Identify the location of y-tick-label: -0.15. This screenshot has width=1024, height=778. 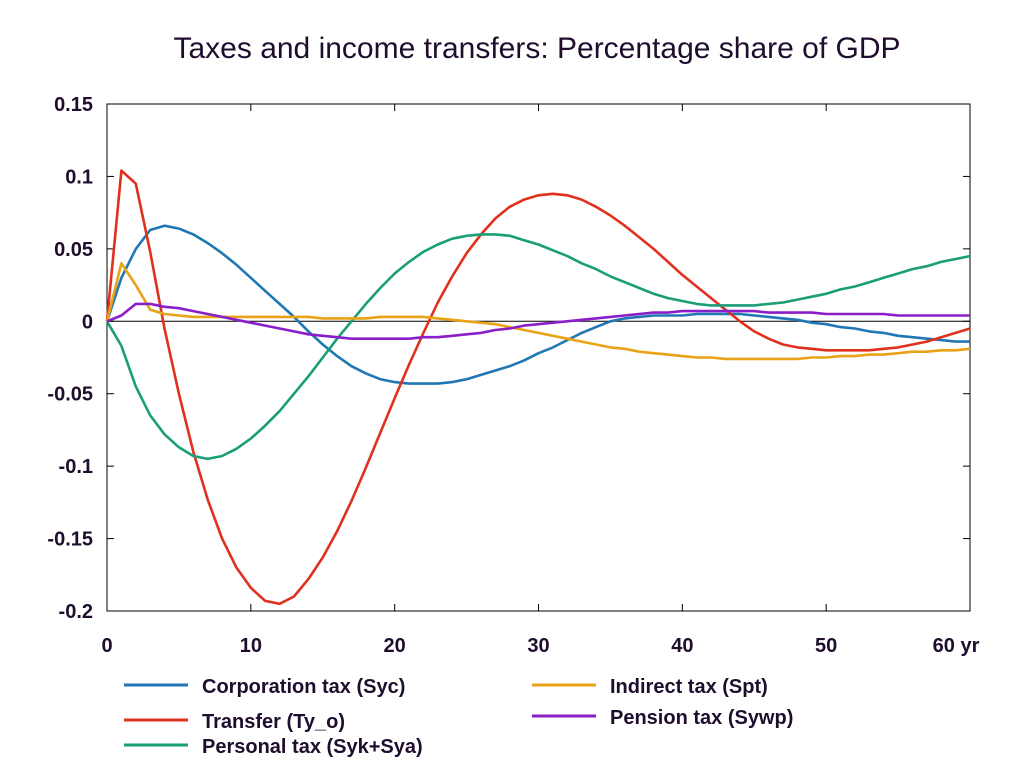
(70, 540).